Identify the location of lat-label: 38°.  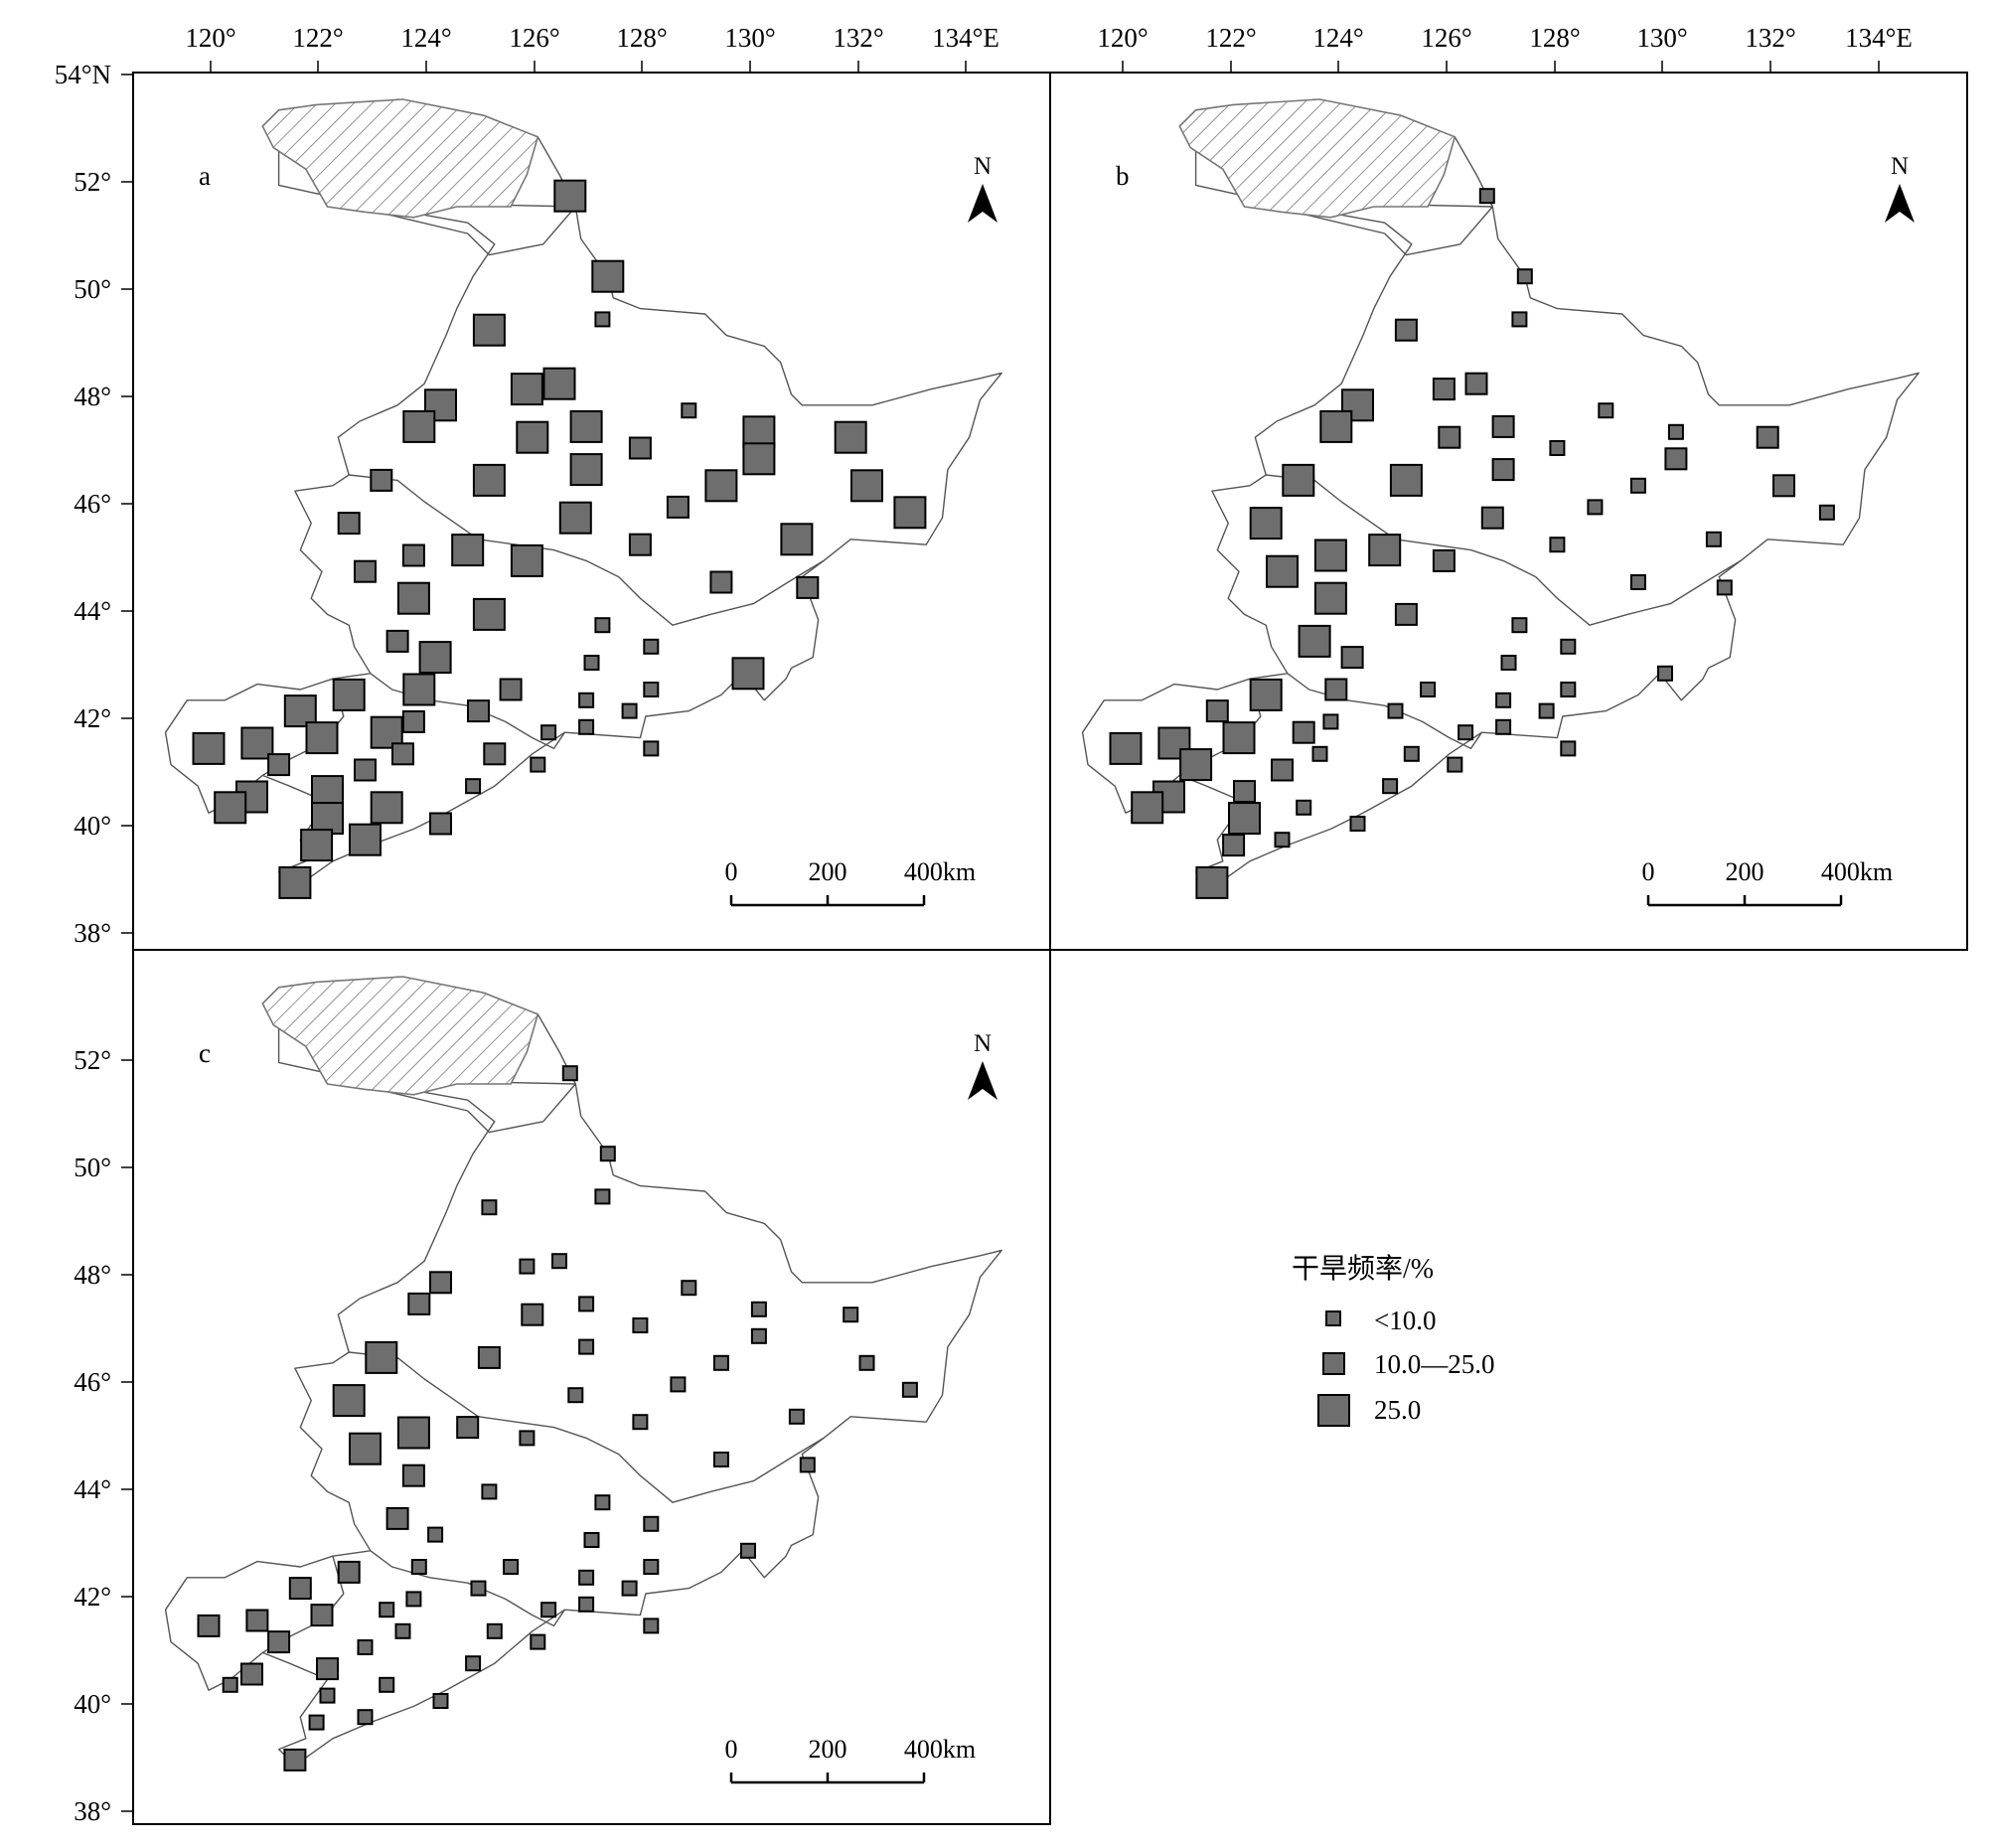
(92, 933).